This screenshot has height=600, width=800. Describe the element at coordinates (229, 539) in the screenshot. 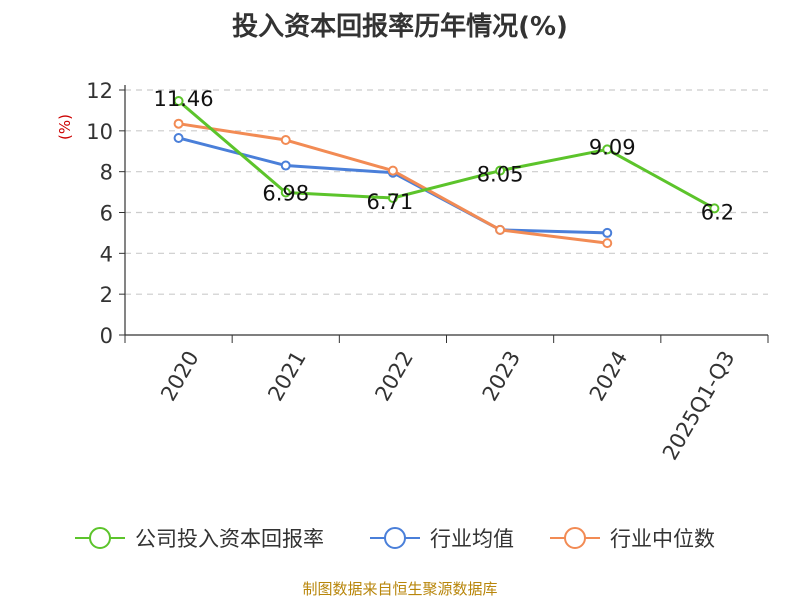

I see `legend-label: 公司投入资本回报率` at that location.